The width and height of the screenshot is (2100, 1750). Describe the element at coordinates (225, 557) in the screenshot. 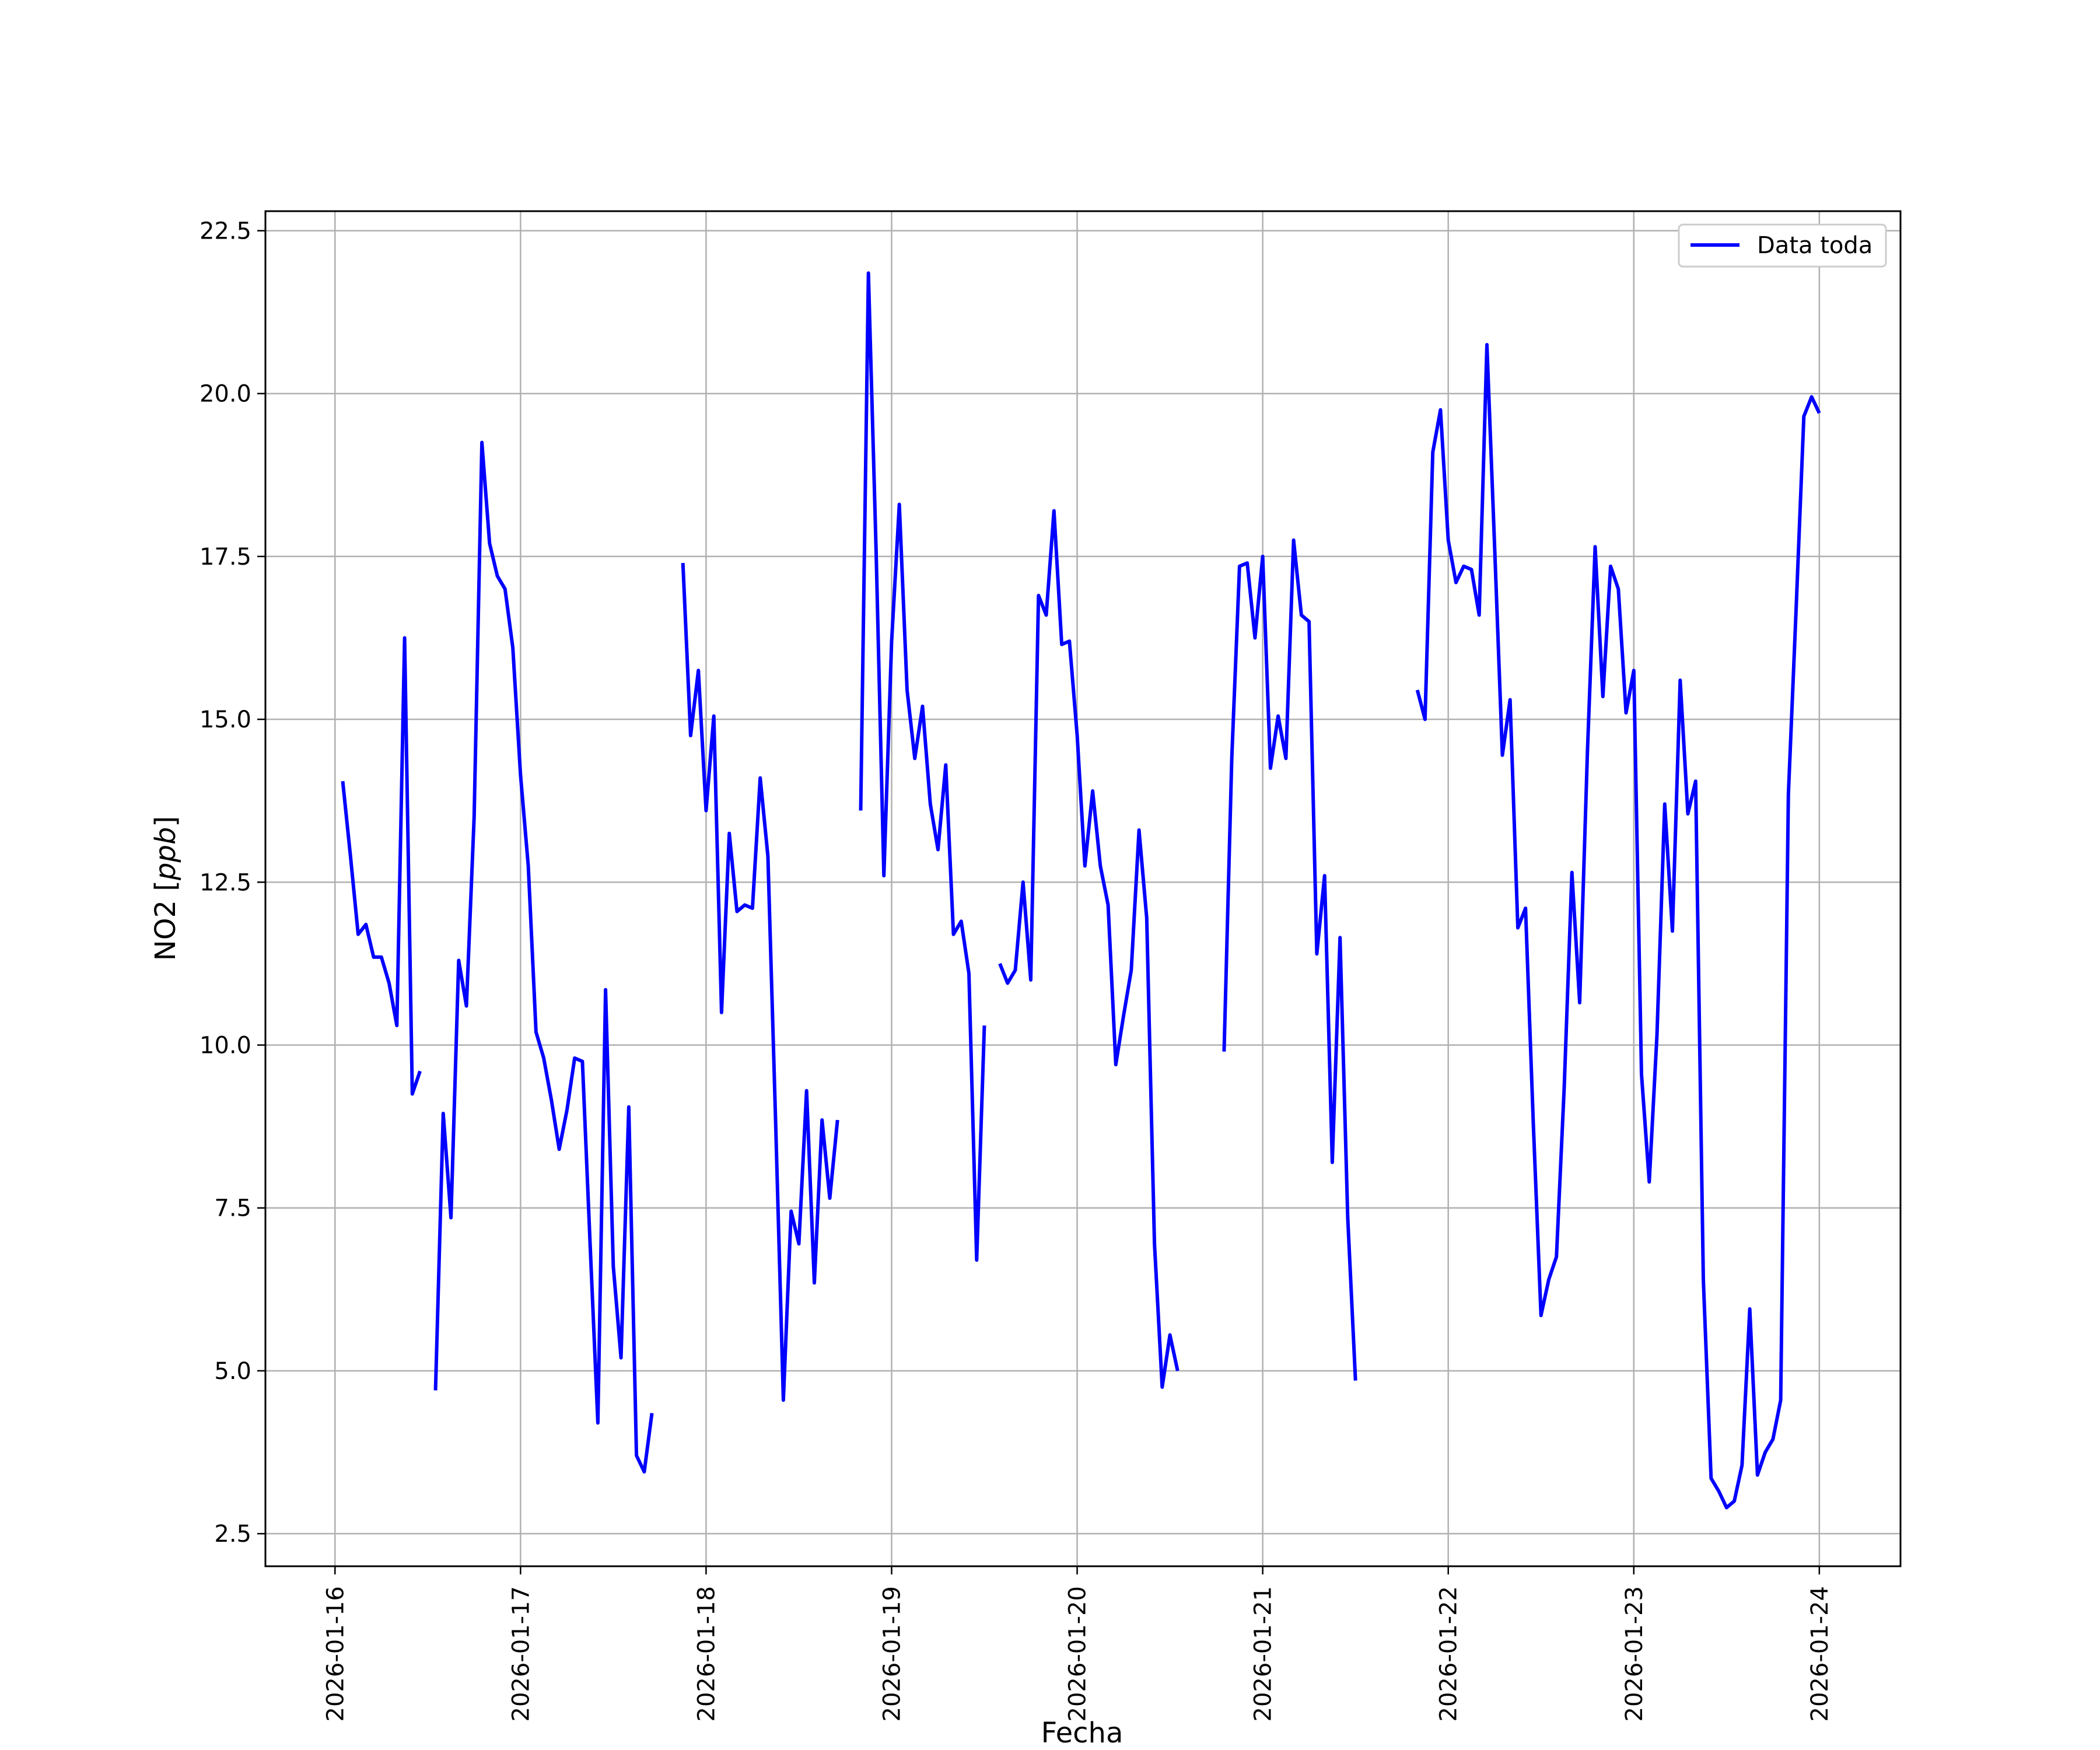

I see `y-tick-17-5-label: 17.5` at that location.